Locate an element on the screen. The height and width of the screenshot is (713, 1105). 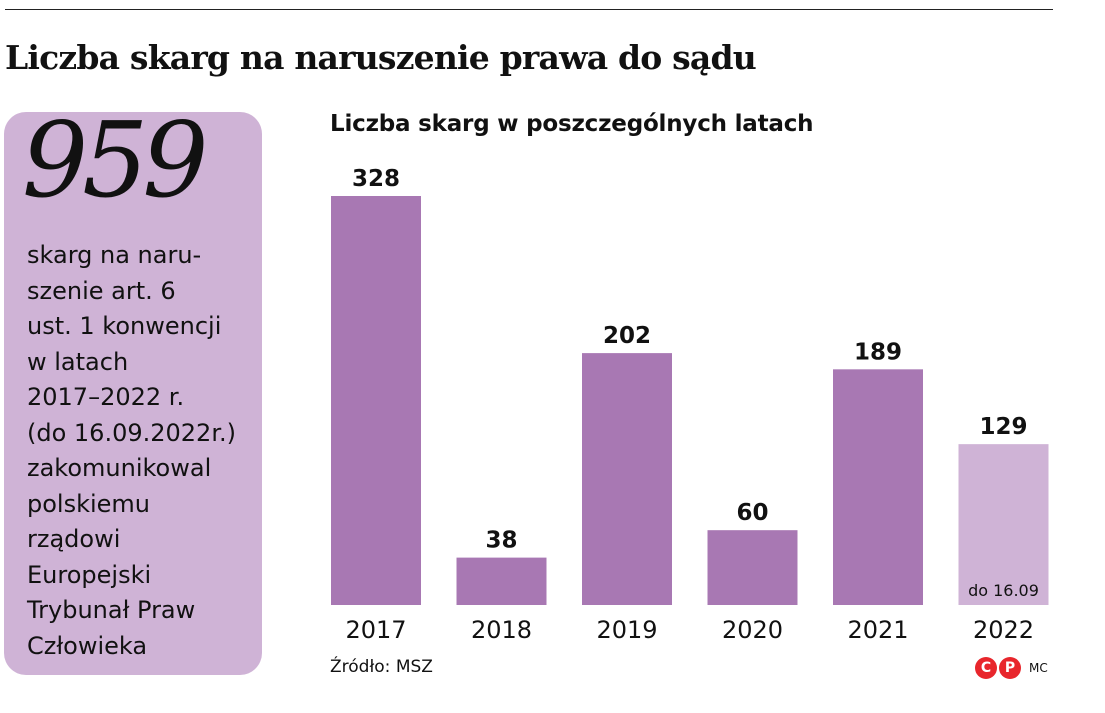
value-label-2017: 328 is located at coordinates (376, 179).